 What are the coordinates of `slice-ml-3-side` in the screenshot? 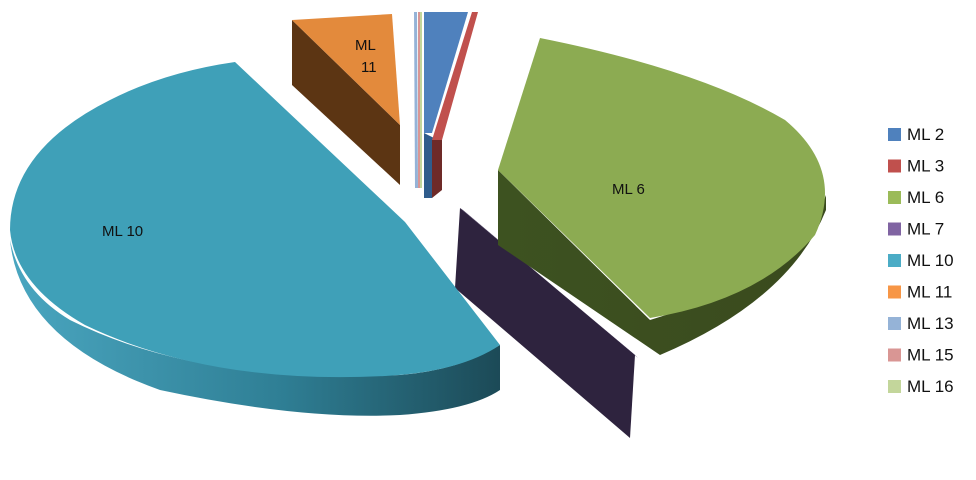 It's located at (437, 169).